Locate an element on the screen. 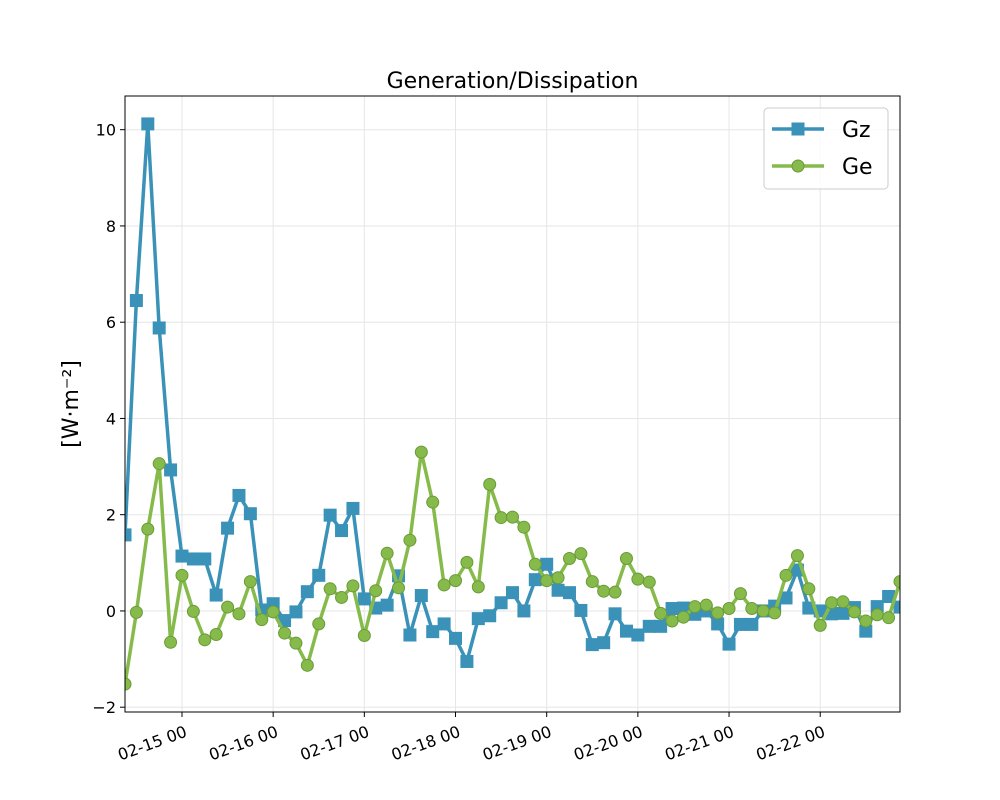 The image size is (1000, 800). y-tick-label: 8 is located at coordinates (111, 226).